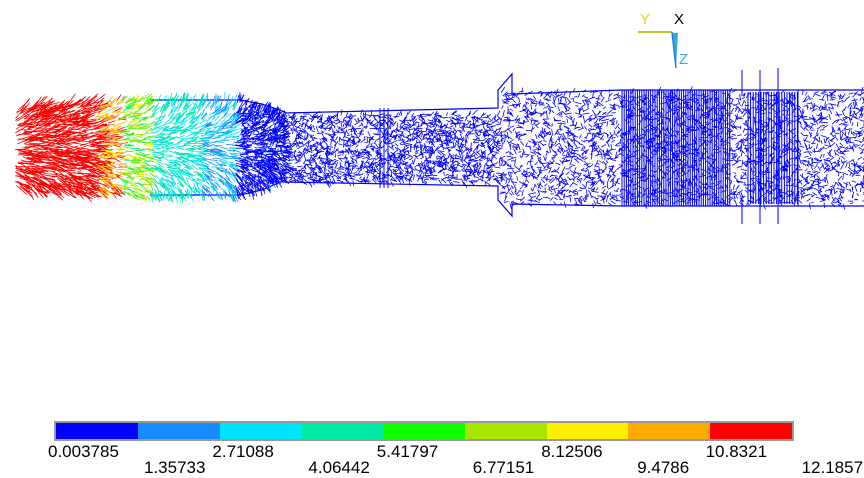  What do you see at coordinates (175, 467) in the screenshot?
I see `legend-tick-lower: 1.35733` at bounding box center [175, 467].